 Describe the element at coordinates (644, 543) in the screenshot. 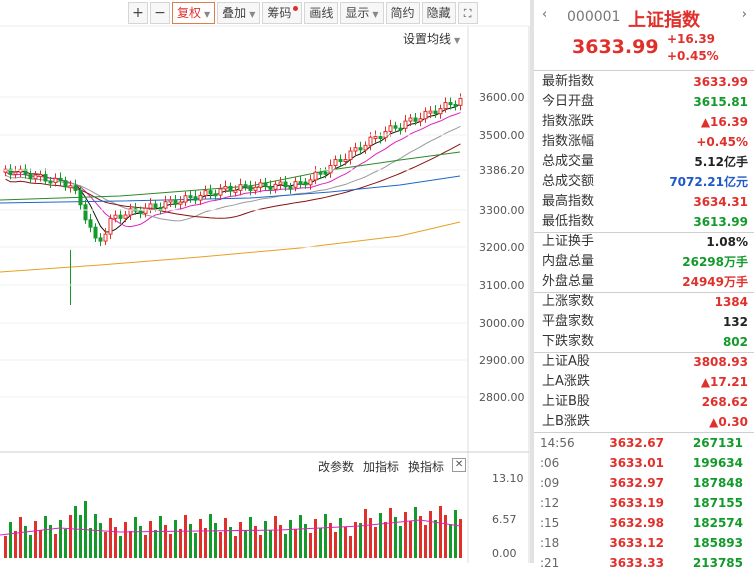

I see `tick-row: :18 3633.12 185893` at that location.